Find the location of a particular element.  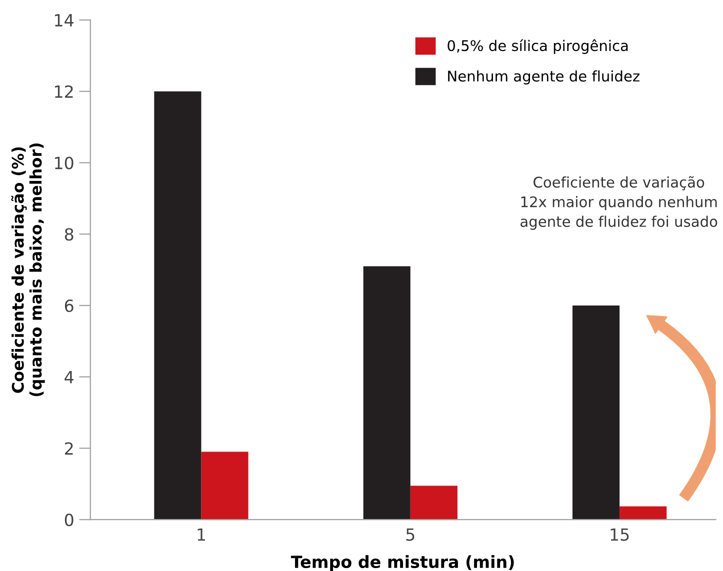

y-axis-title: Coeficiente de variação (%) (quanto mais baixo, melhor) is located at coordinates (28, 269).